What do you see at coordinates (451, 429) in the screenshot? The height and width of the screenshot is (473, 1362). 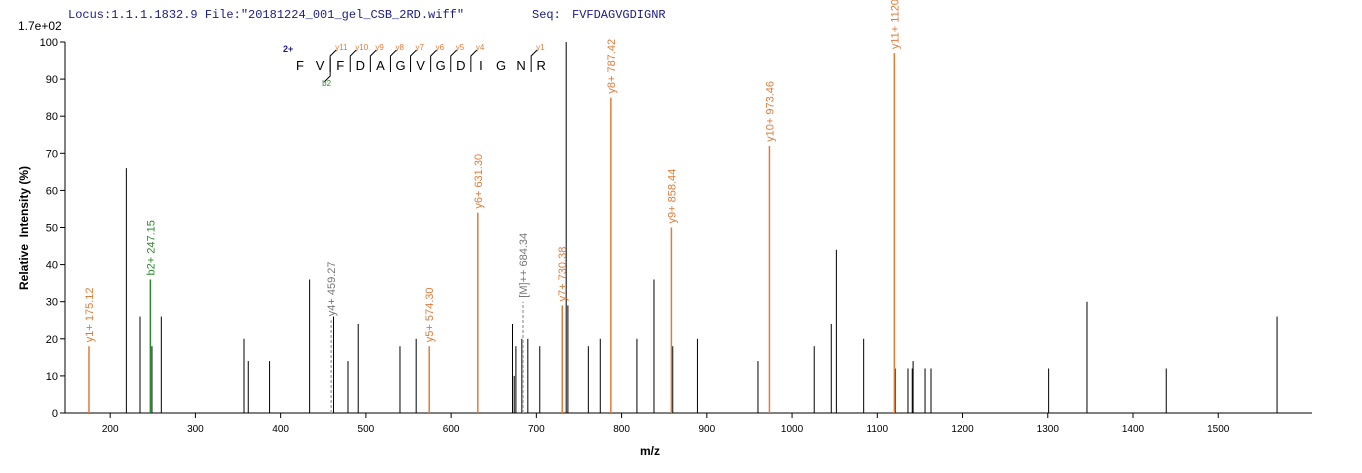 I see `x-tick-label: 600` at bounding box center [451, 429].